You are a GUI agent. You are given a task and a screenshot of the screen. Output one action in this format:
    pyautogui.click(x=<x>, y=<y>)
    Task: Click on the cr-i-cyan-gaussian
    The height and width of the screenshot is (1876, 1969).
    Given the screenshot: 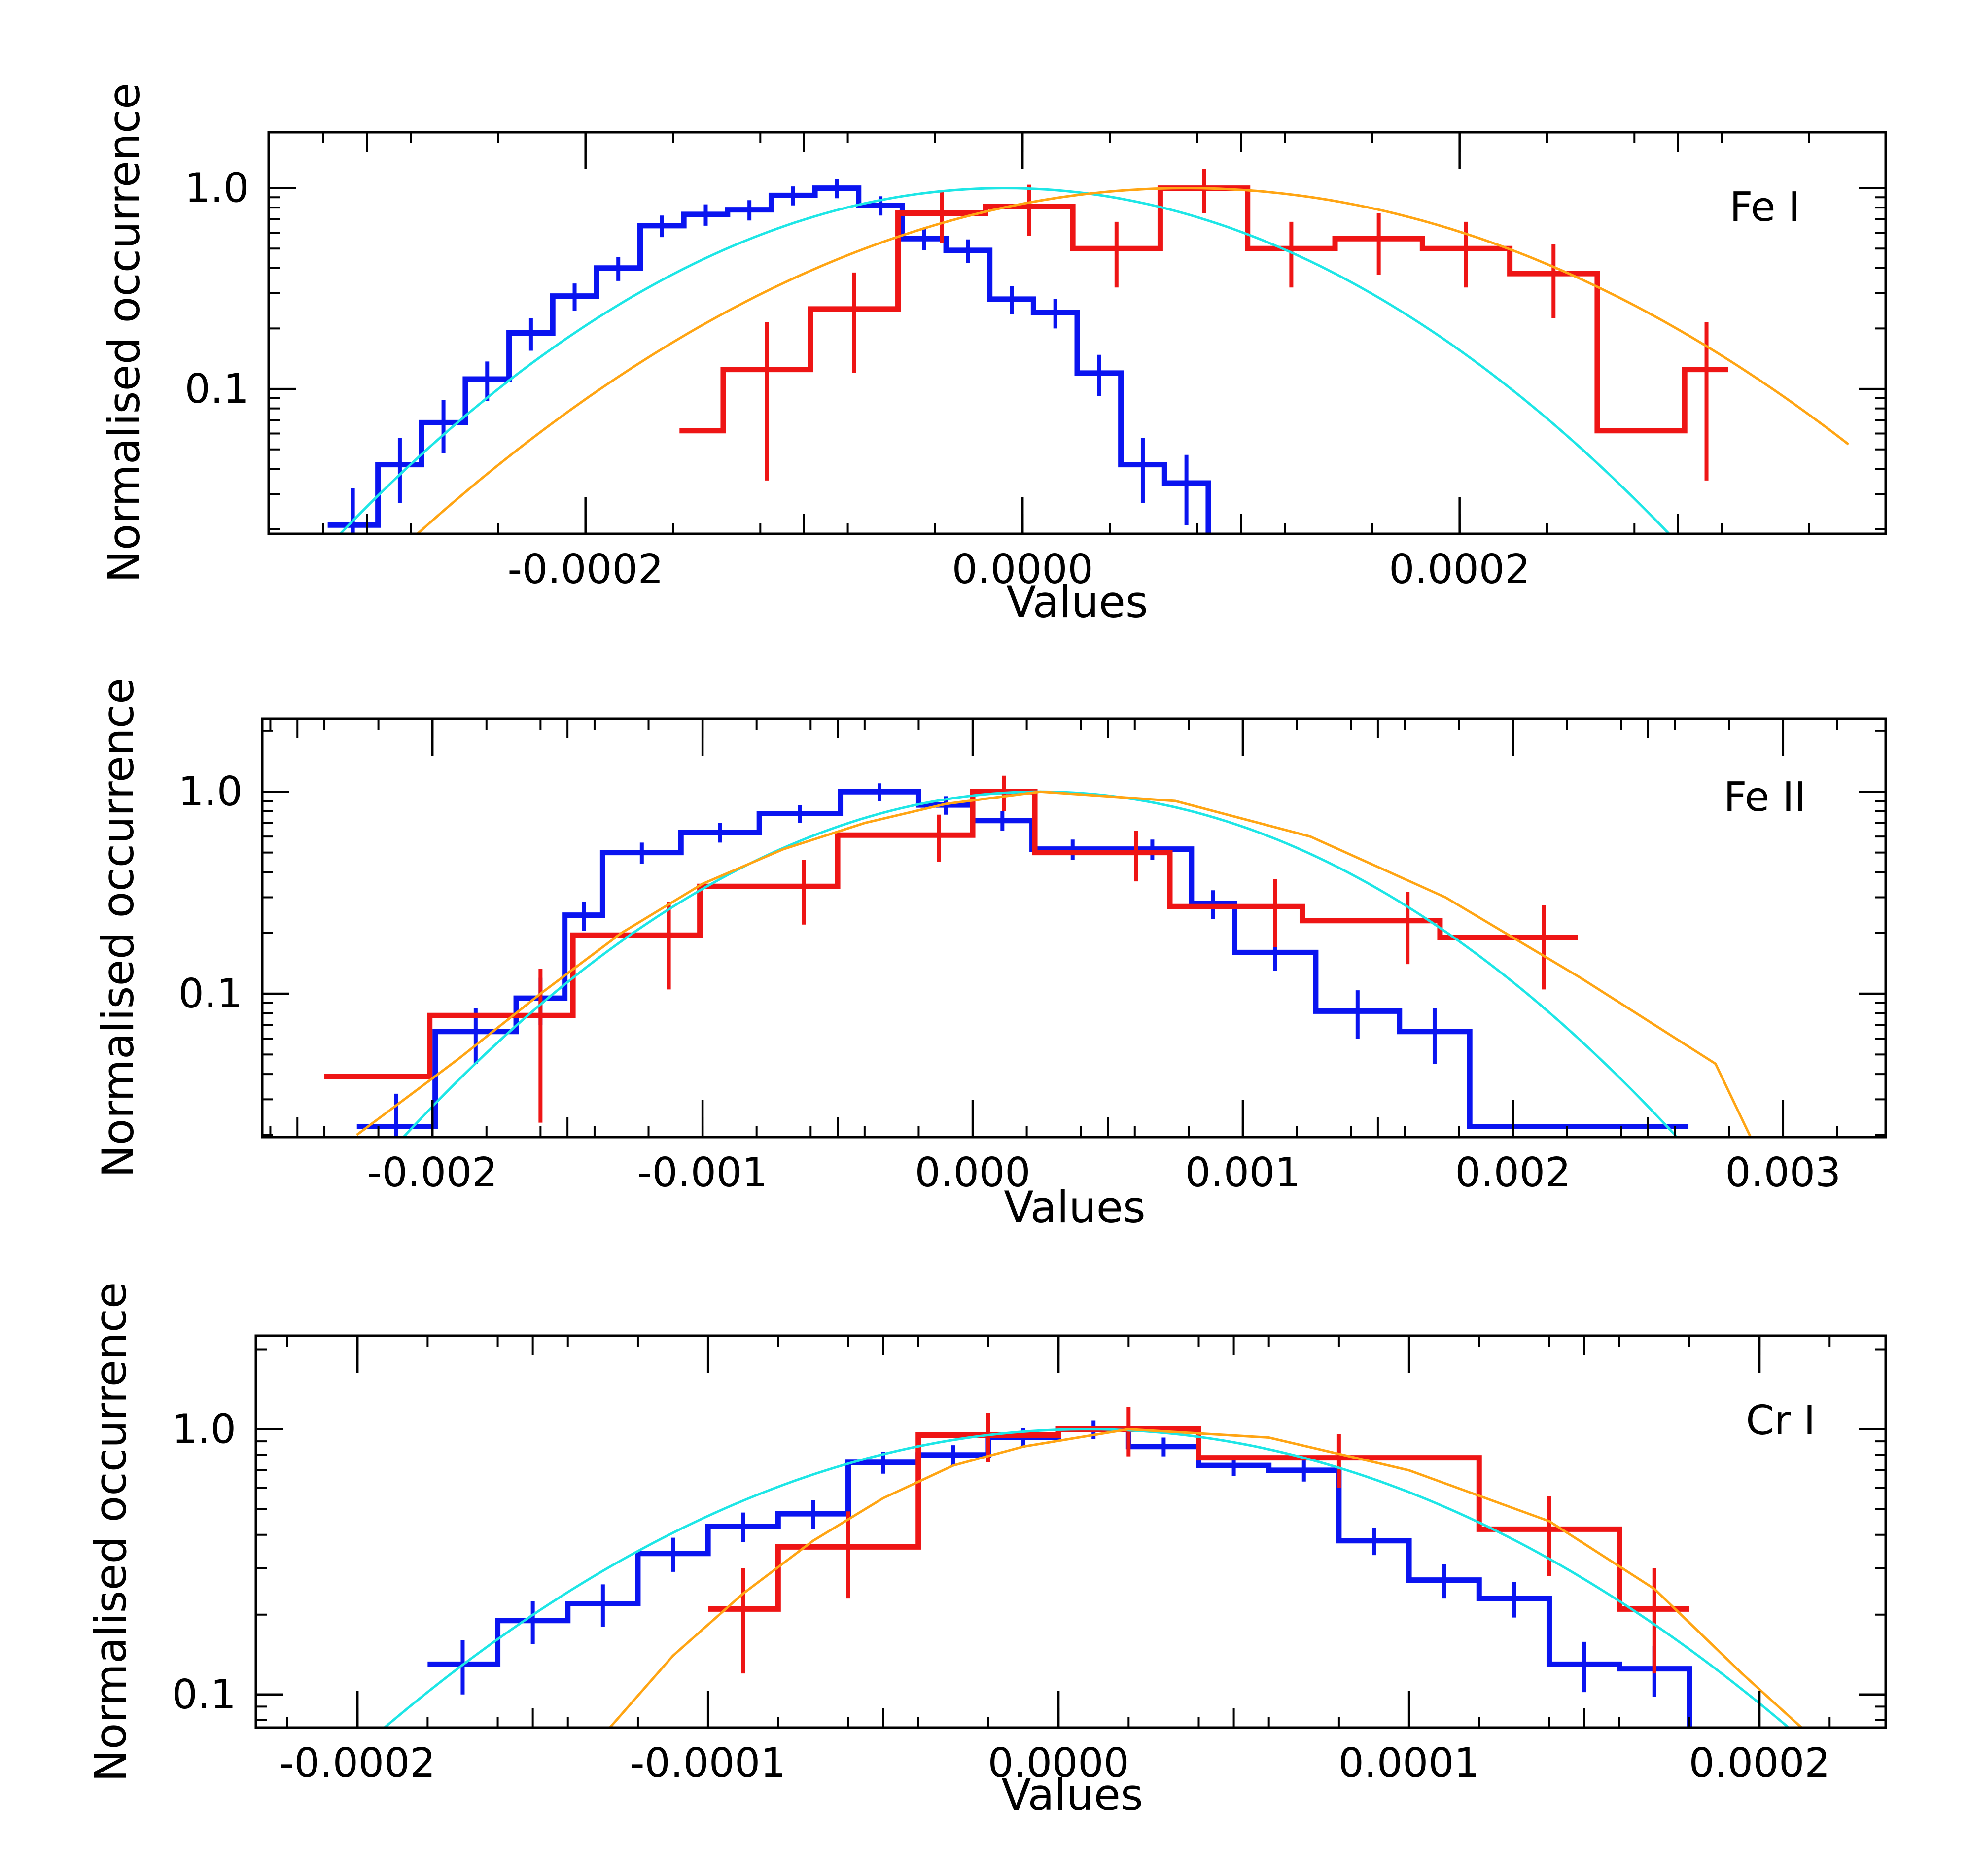 What is the action you would take?
    pyautogui.click(x=1087, y=1578)
    